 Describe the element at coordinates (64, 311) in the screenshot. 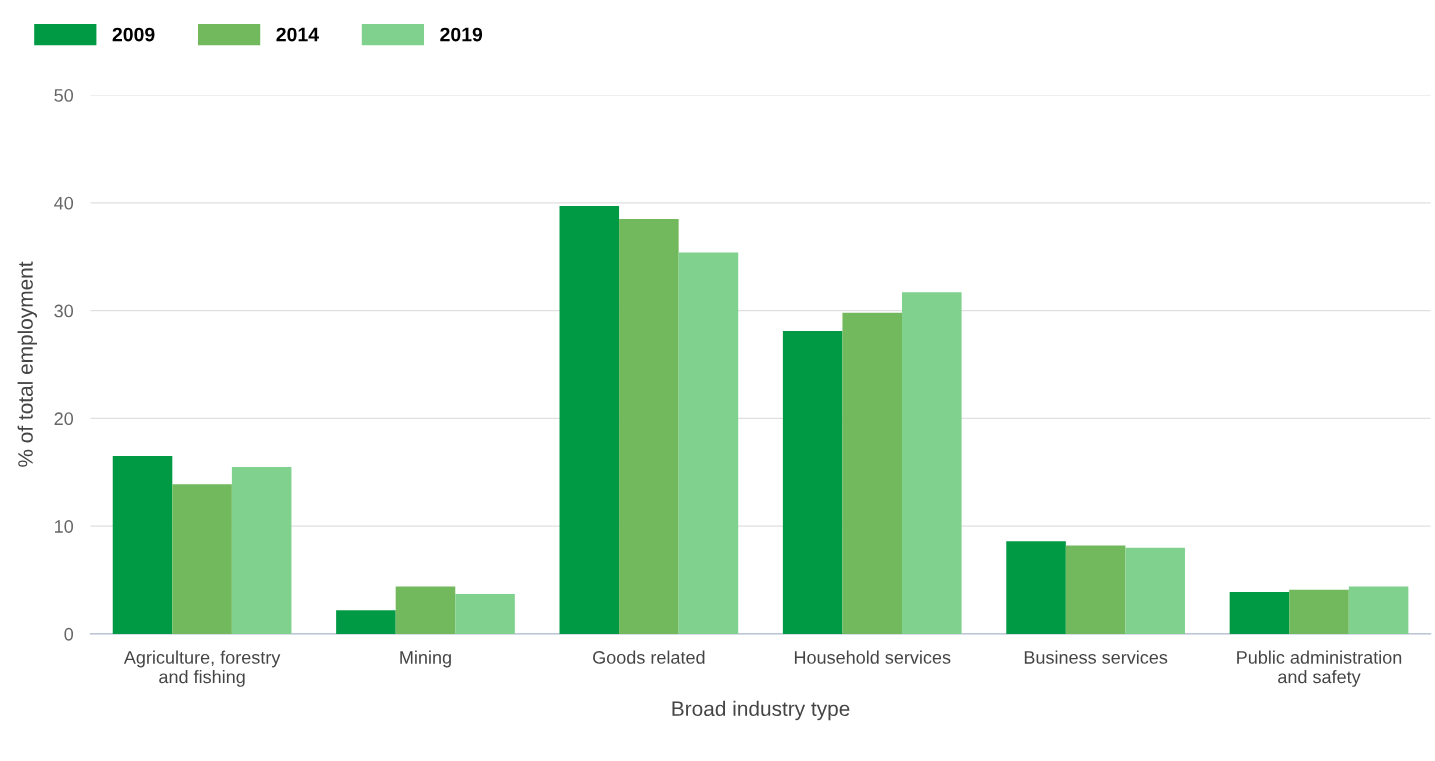

I see `y-tick-label: 30` at that location.